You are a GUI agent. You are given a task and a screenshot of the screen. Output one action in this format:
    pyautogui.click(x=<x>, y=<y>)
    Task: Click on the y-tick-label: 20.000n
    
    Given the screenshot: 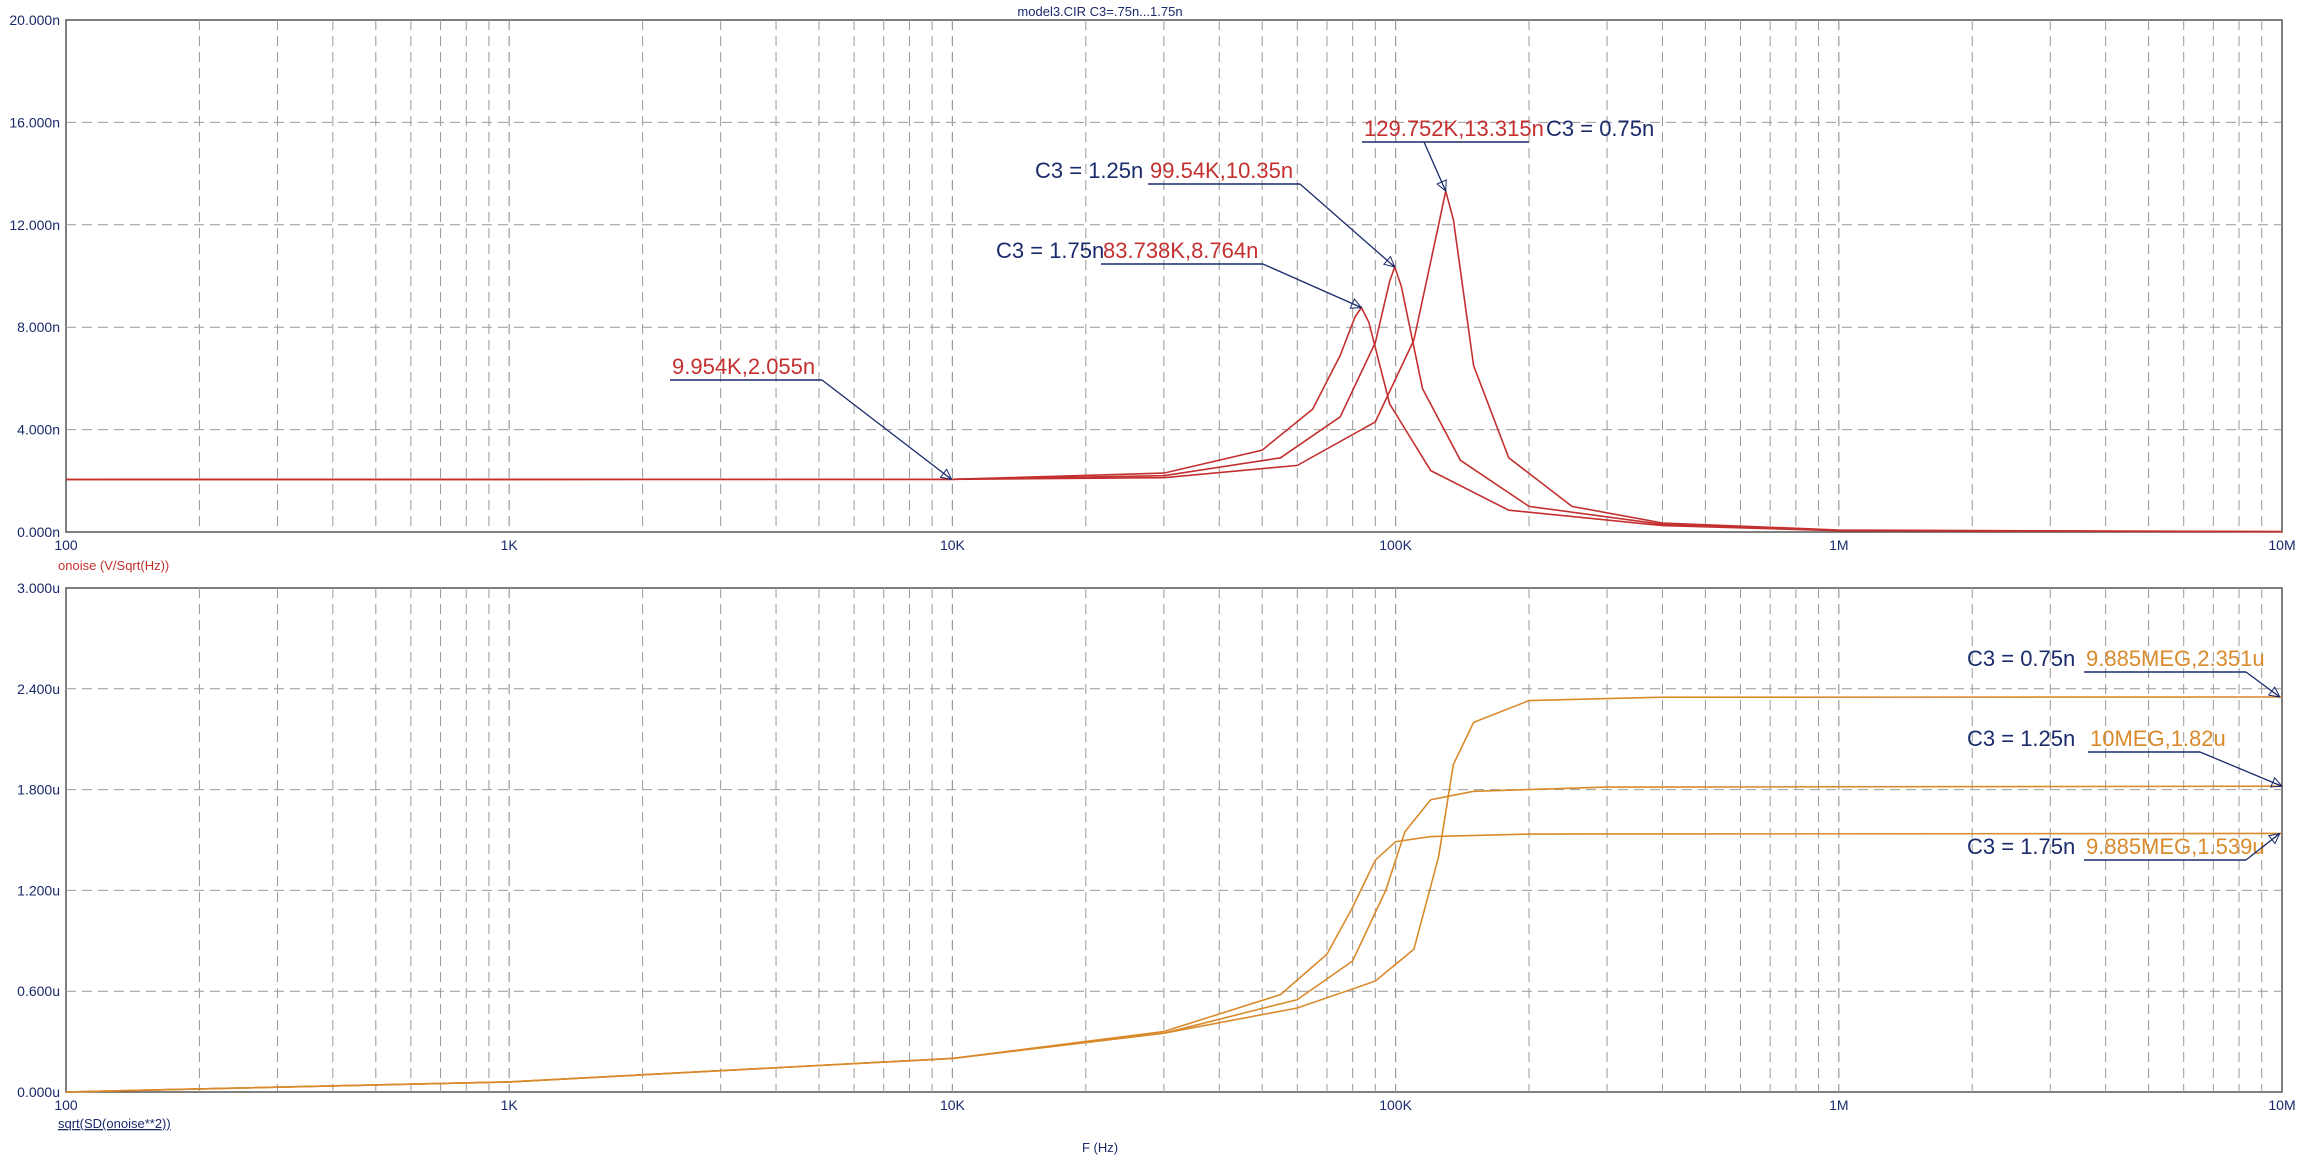 What is the action you would take?
    pyautogui.click(x=34, y=20)
    